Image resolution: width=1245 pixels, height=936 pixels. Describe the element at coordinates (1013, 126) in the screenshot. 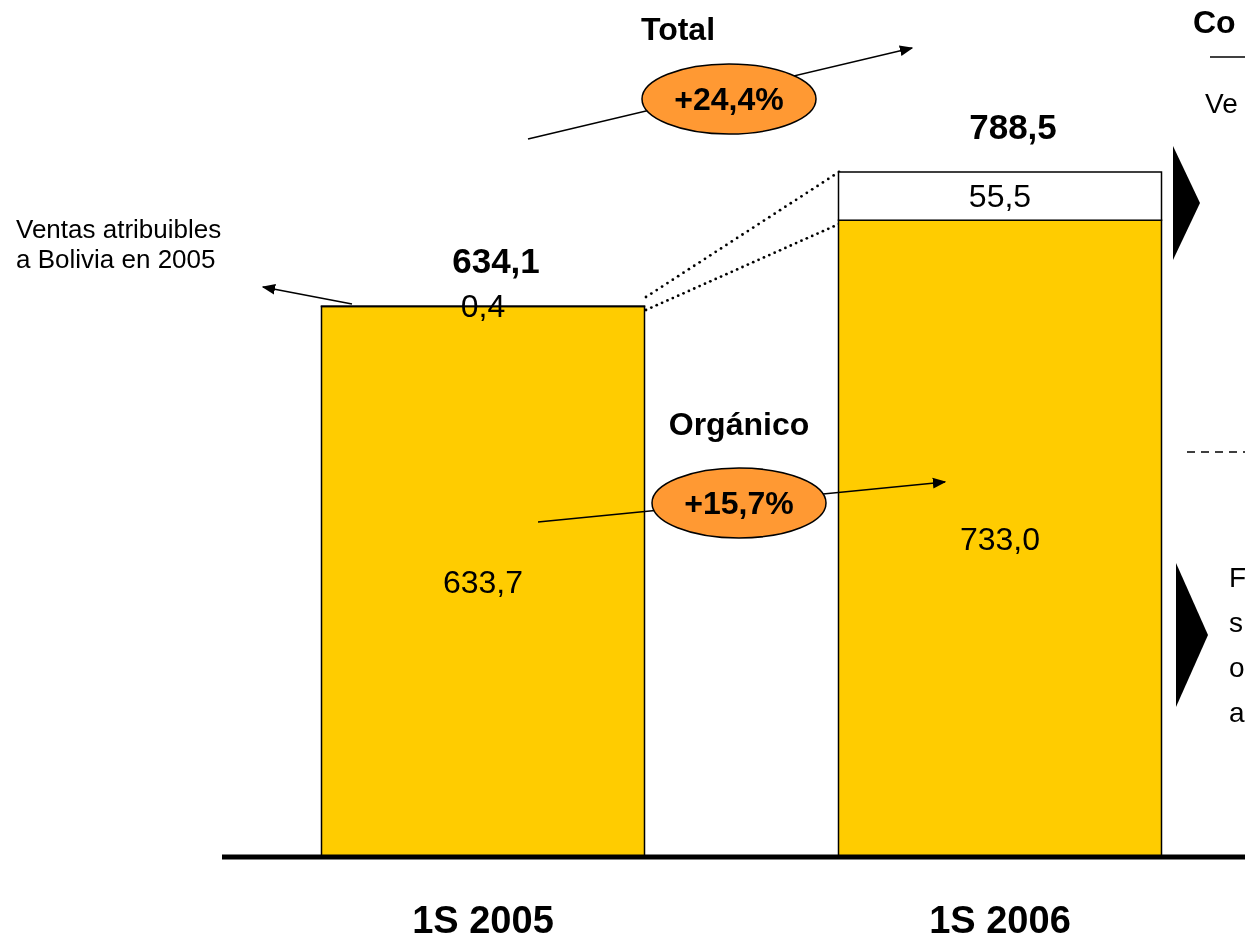

I see `total-label: 788,5` at that location.